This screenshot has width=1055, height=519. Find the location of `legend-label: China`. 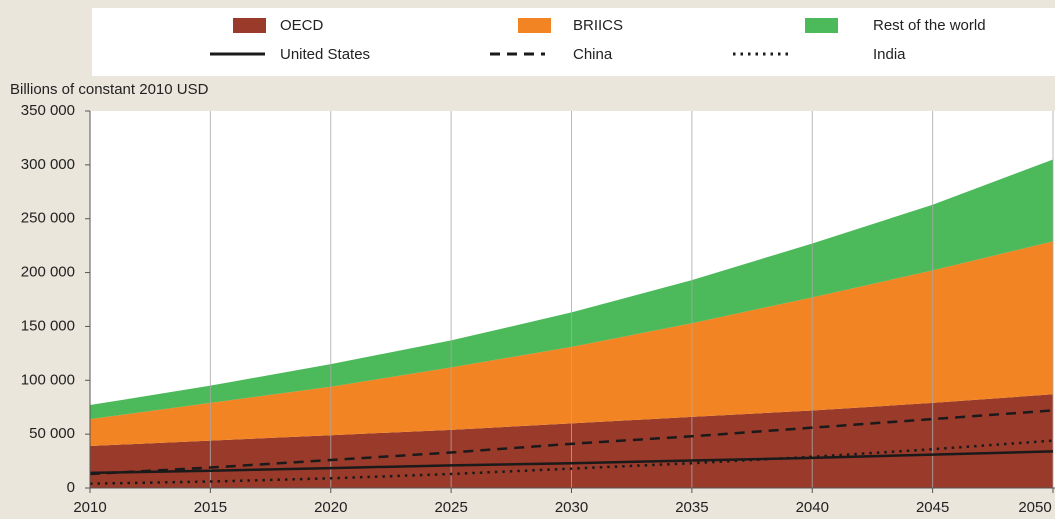

legend-label: China is located at coordinates (593, 54).